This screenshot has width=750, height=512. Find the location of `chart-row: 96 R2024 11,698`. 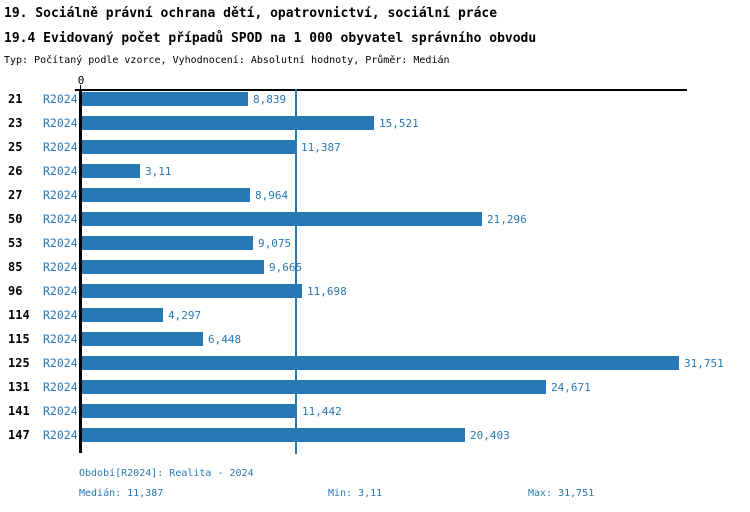

chart-row: 96 R2024 11,698 is located at coordinates (375, 291).